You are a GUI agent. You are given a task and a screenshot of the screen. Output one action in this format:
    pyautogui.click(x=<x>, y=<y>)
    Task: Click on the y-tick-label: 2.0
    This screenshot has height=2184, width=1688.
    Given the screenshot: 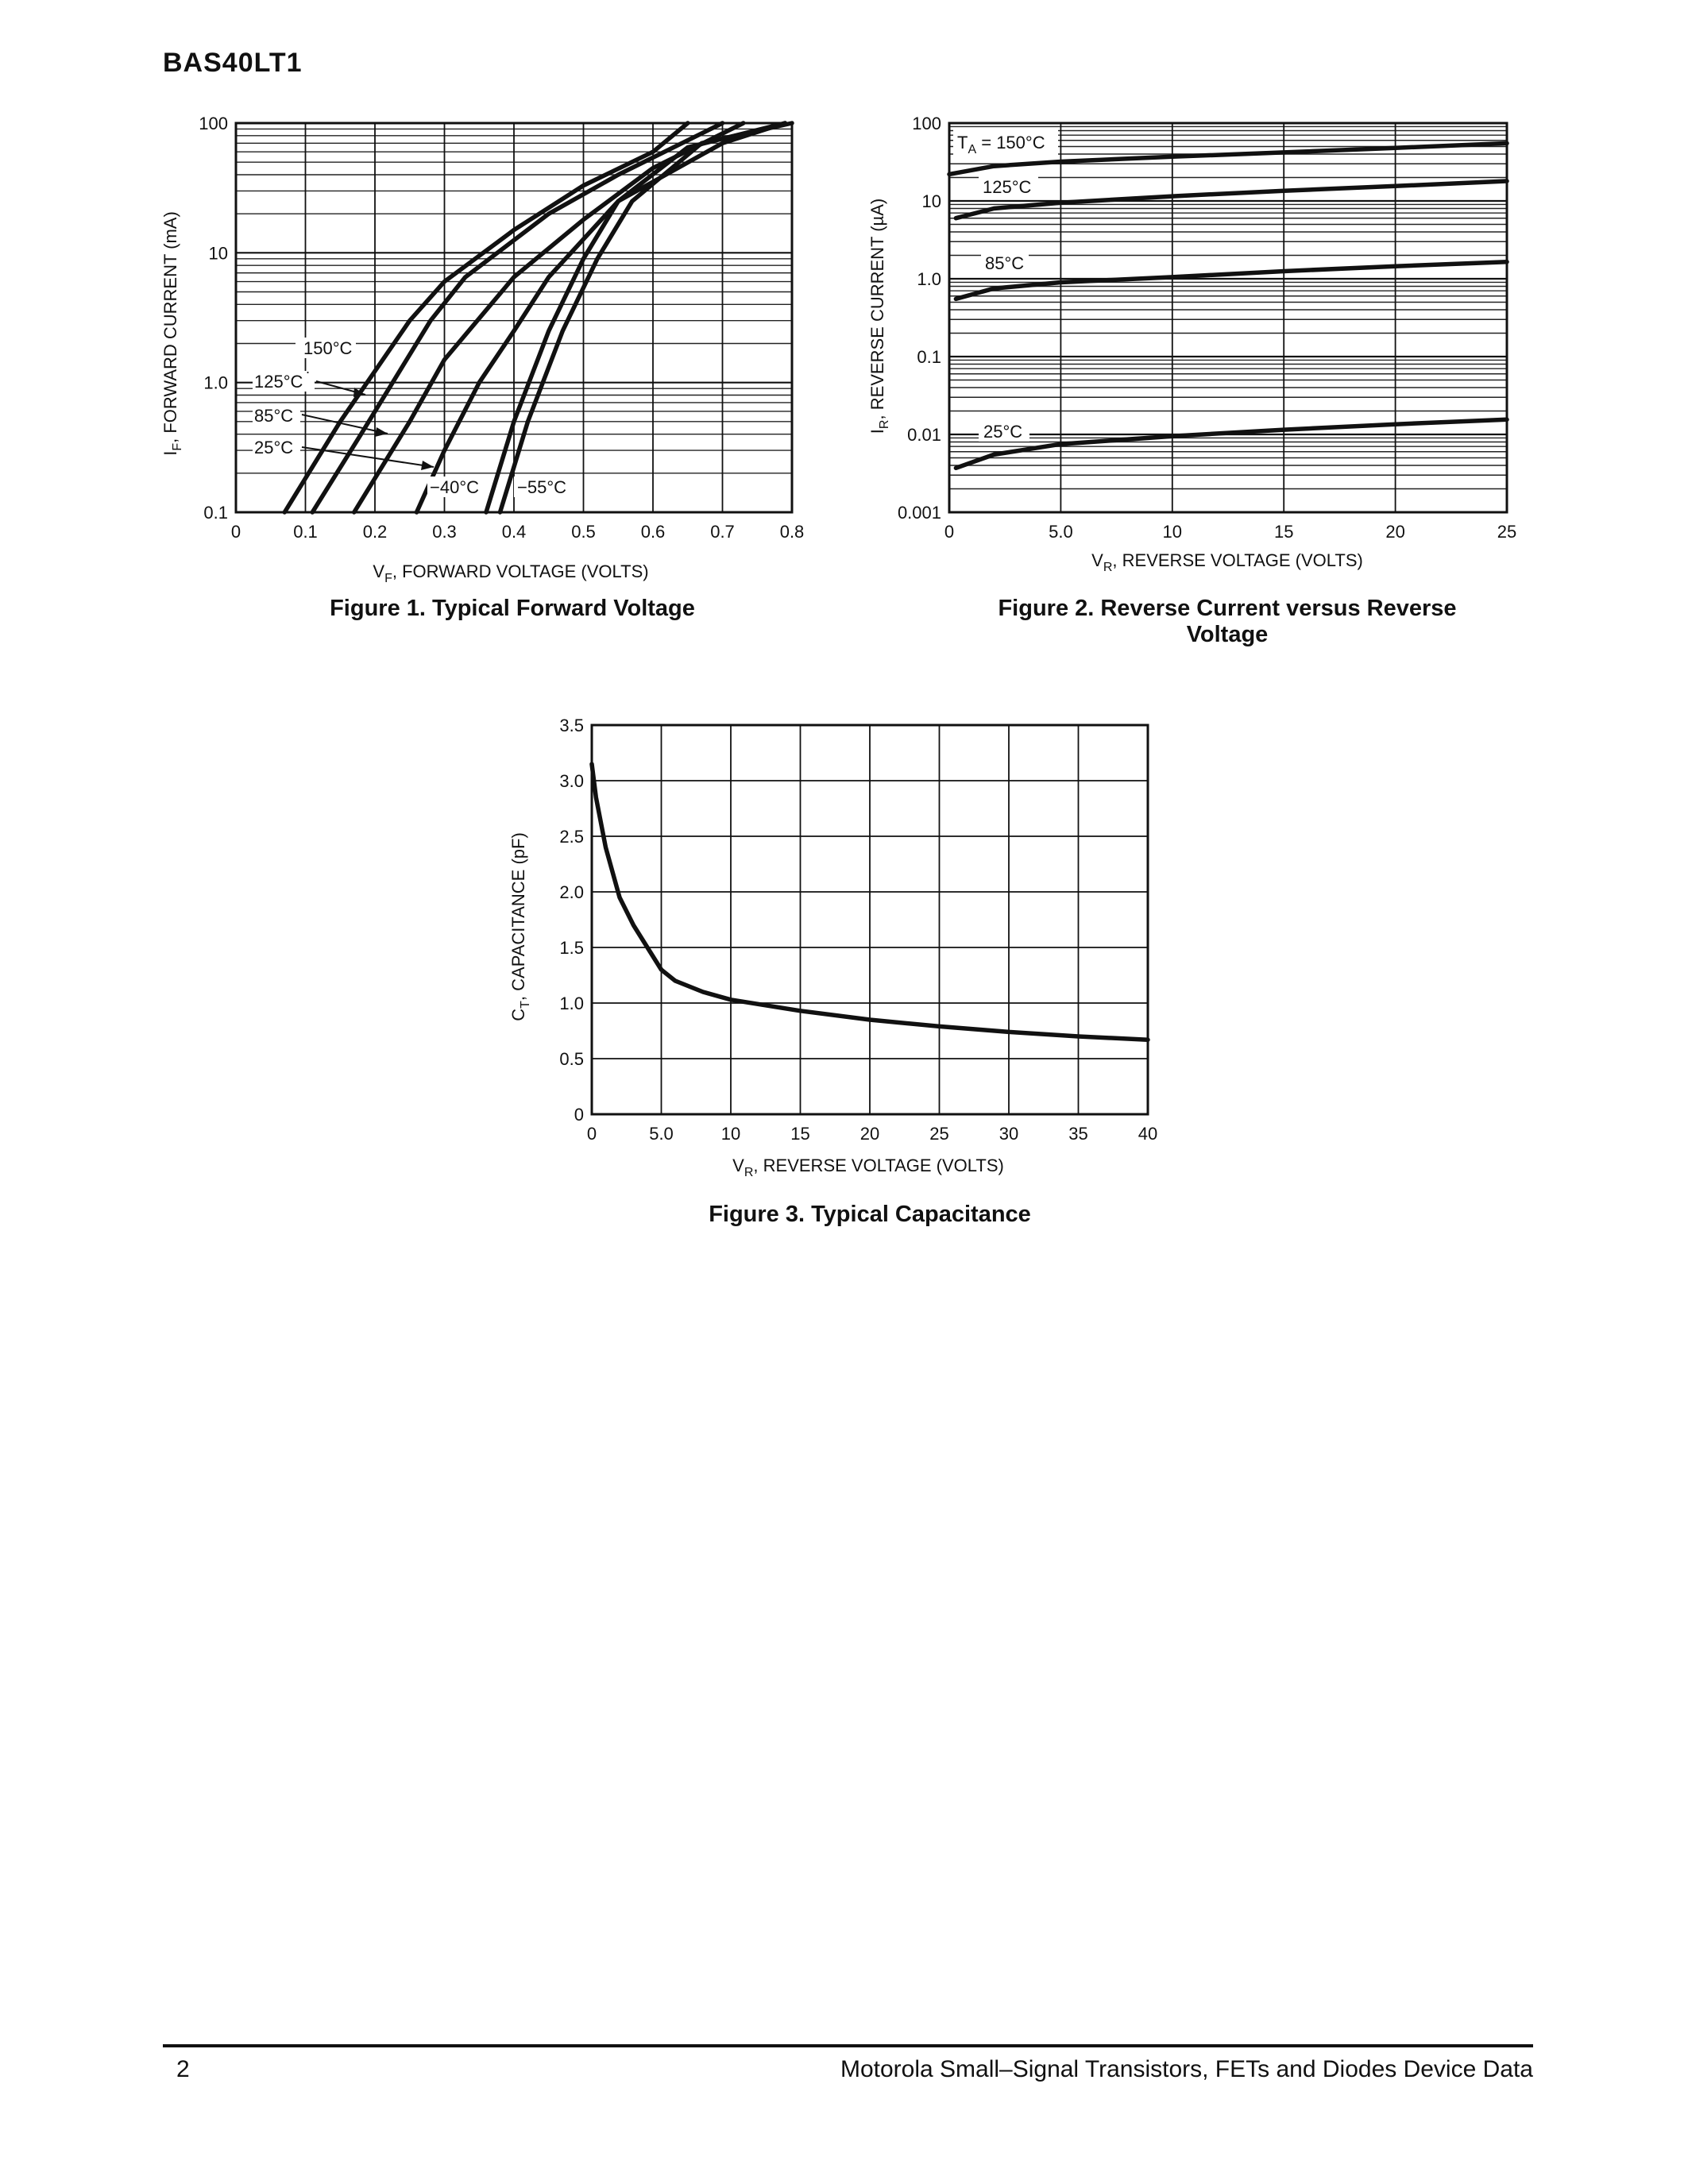 What is the action you would take?
    pyautogui.click(x=571, y=892)
    